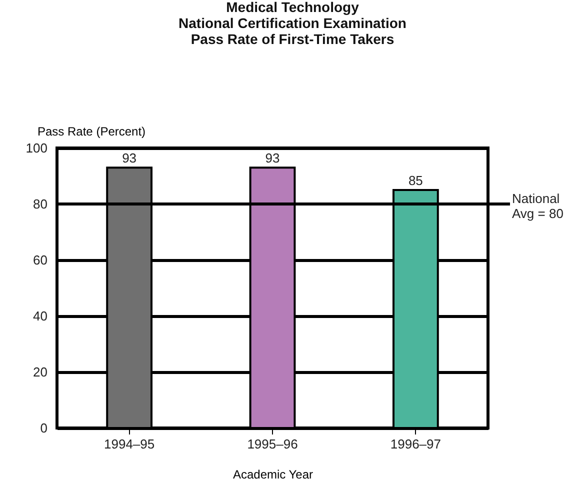  Describe the element at coordinates (40, 316) in the screenshot. I see `y-tick-label: 40` at that location.